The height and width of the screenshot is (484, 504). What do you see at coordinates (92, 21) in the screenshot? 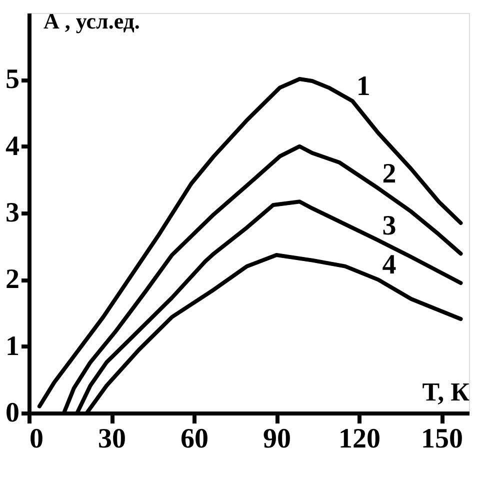
I see `y-axis-title: А , усл.ед.` at bounding box center [92, 21].